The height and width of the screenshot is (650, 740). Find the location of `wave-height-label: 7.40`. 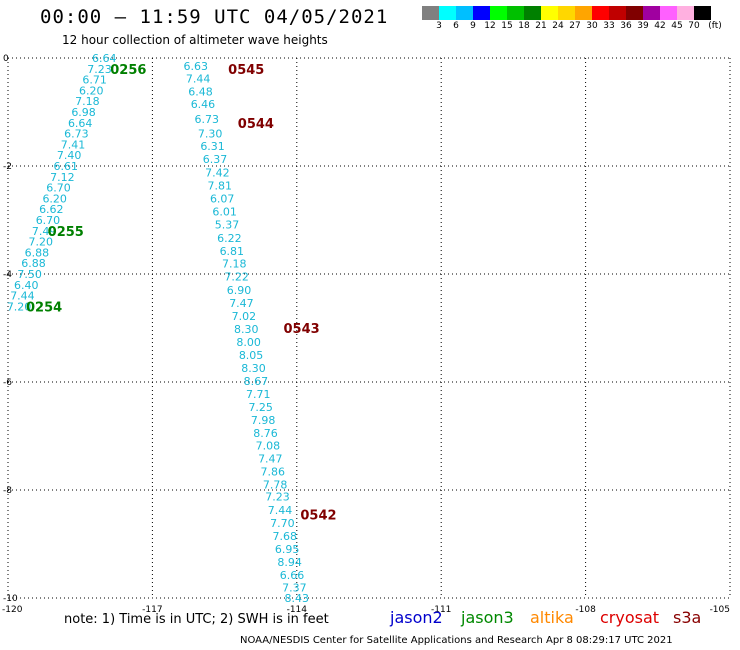

wave-height-label: 7.40 is located at coordinates (69, 155).